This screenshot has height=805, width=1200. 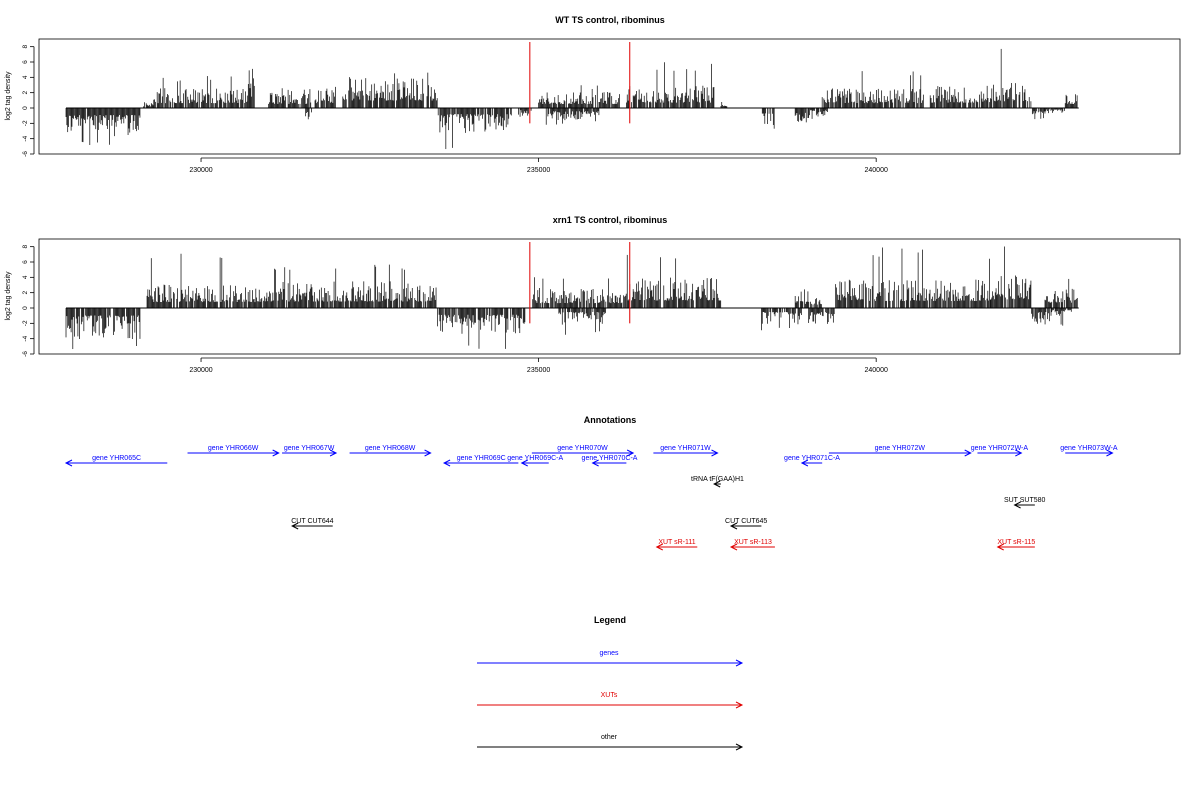 What do you see at coordinates (116, 458) in the screenshot?
I see `feature-label: gene YHR065C` at bounding box center [116, 458].